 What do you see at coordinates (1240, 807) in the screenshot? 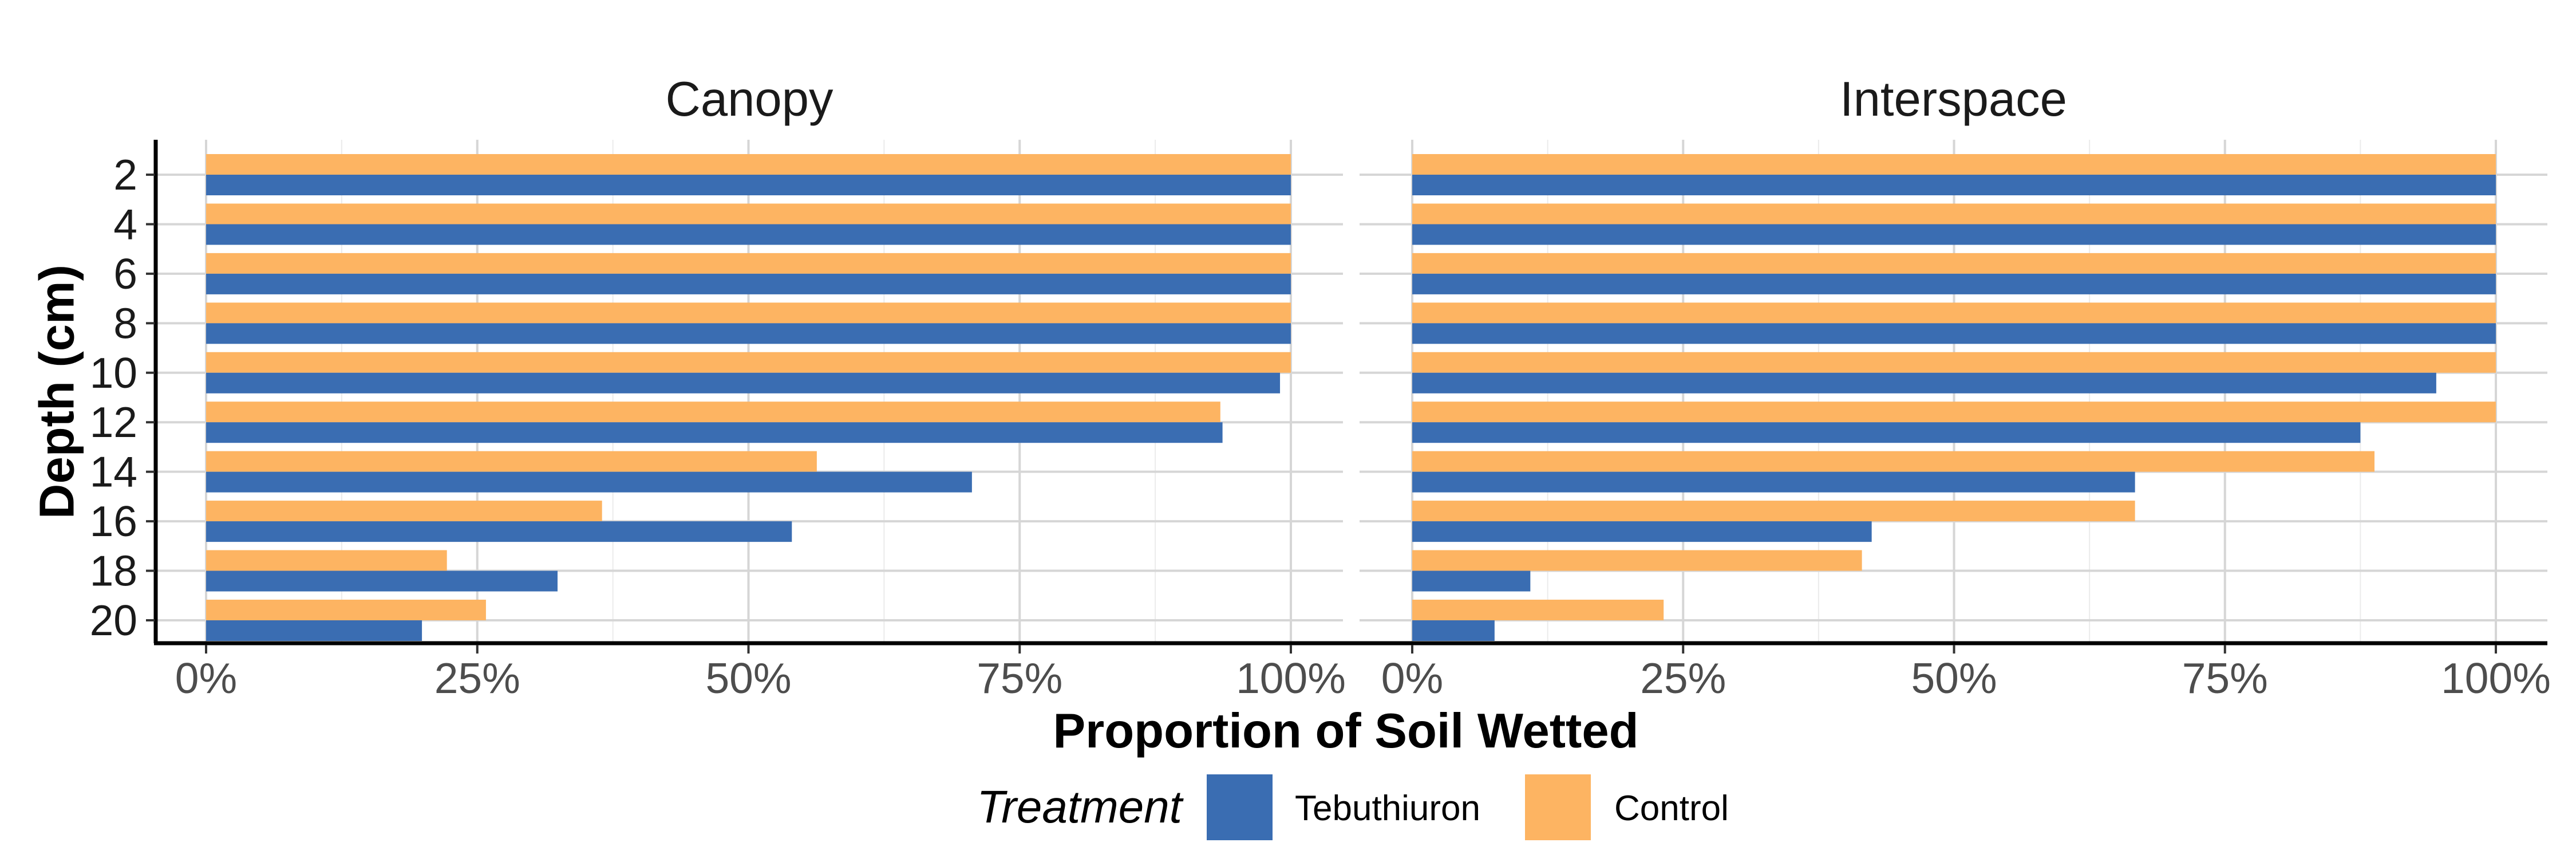
I see `legend-key-tebuthiuron` at bounding box center [1240, 807].